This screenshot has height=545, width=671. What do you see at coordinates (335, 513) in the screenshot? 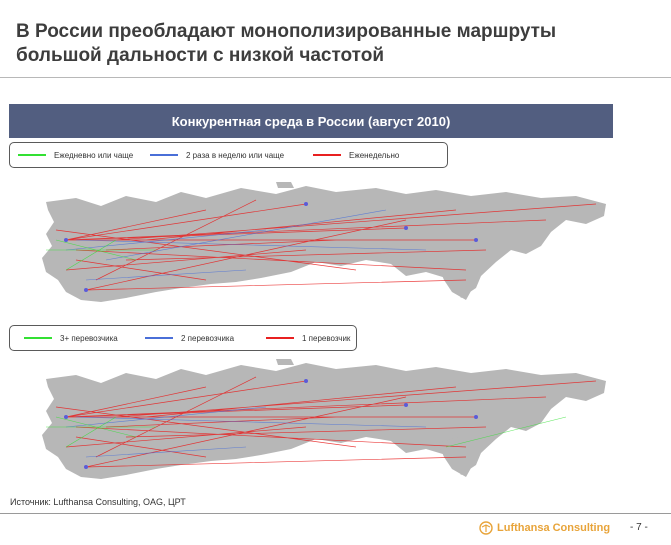
I see `footer-divider` at bounding box center [335, 513].